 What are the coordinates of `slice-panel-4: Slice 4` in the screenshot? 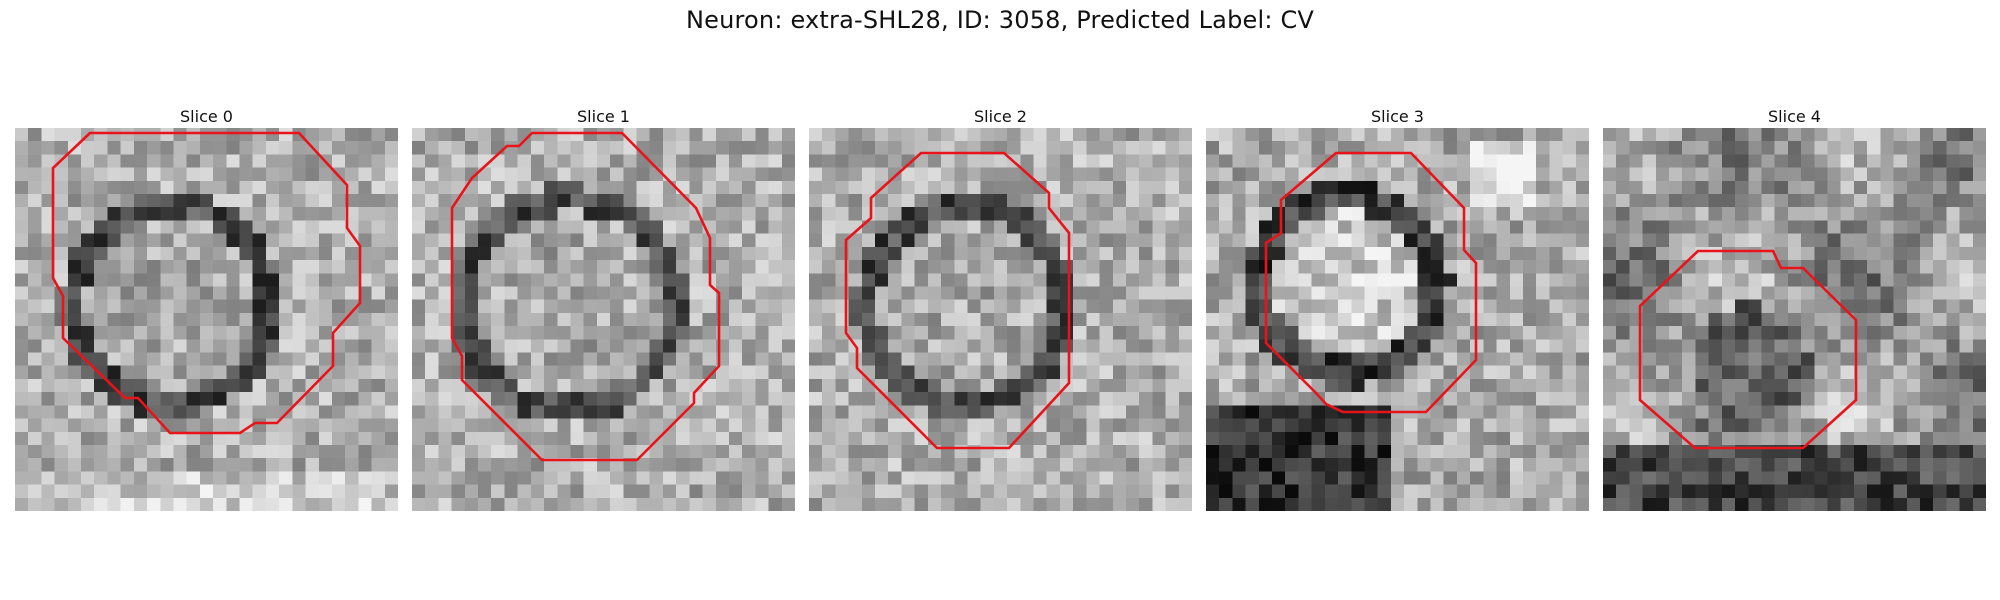 It's located at (1794, 308).